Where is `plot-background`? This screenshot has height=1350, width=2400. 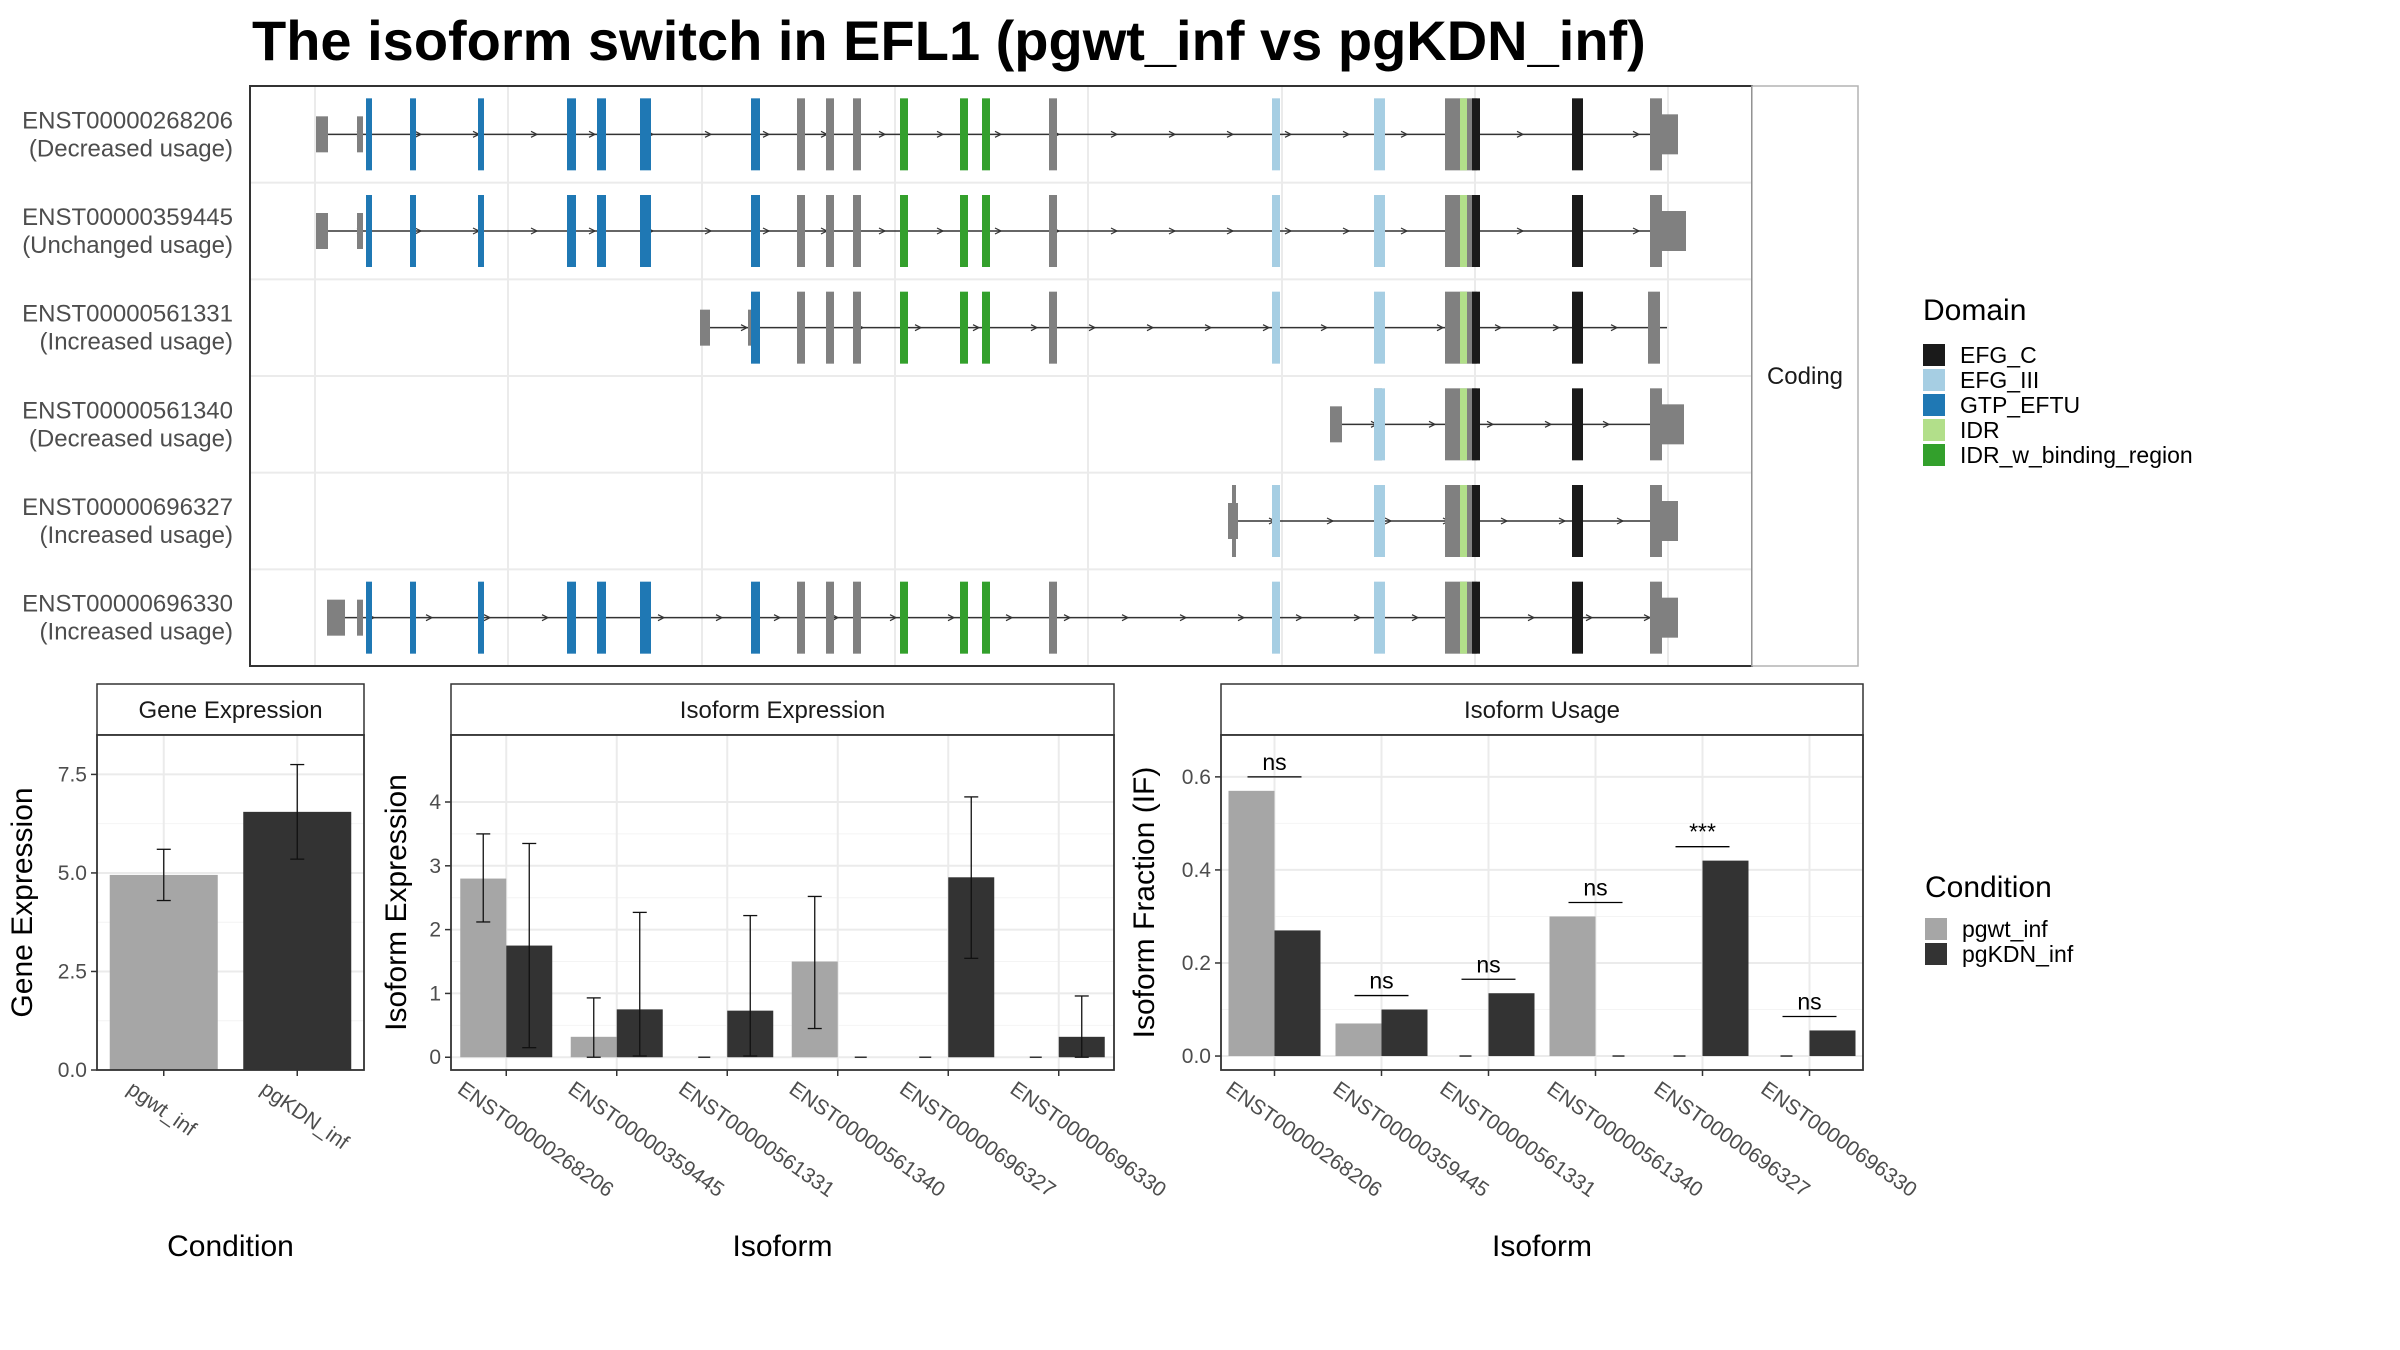 plot-background is located at coordinates (1542, 902).